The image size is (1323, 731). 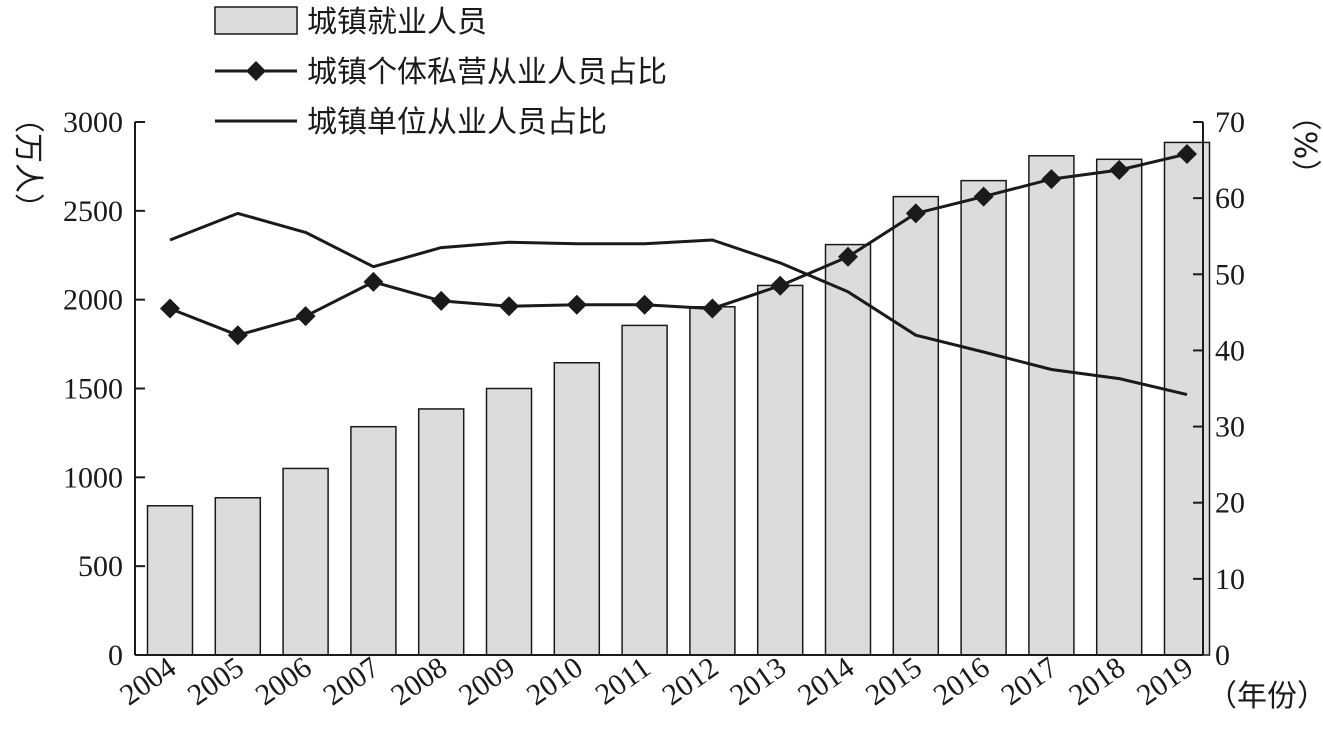 What do you see at coordinates (1230, 579) in the screenshot?
I see `y-right-tick-label: 10` at bounding box center [1230, 579].